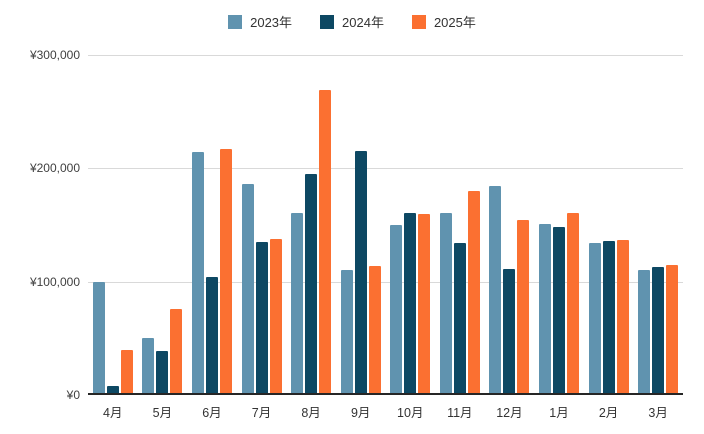 The image size is (704, 434). I want to click on y-axis-label: ¥0, so click(73, 395).